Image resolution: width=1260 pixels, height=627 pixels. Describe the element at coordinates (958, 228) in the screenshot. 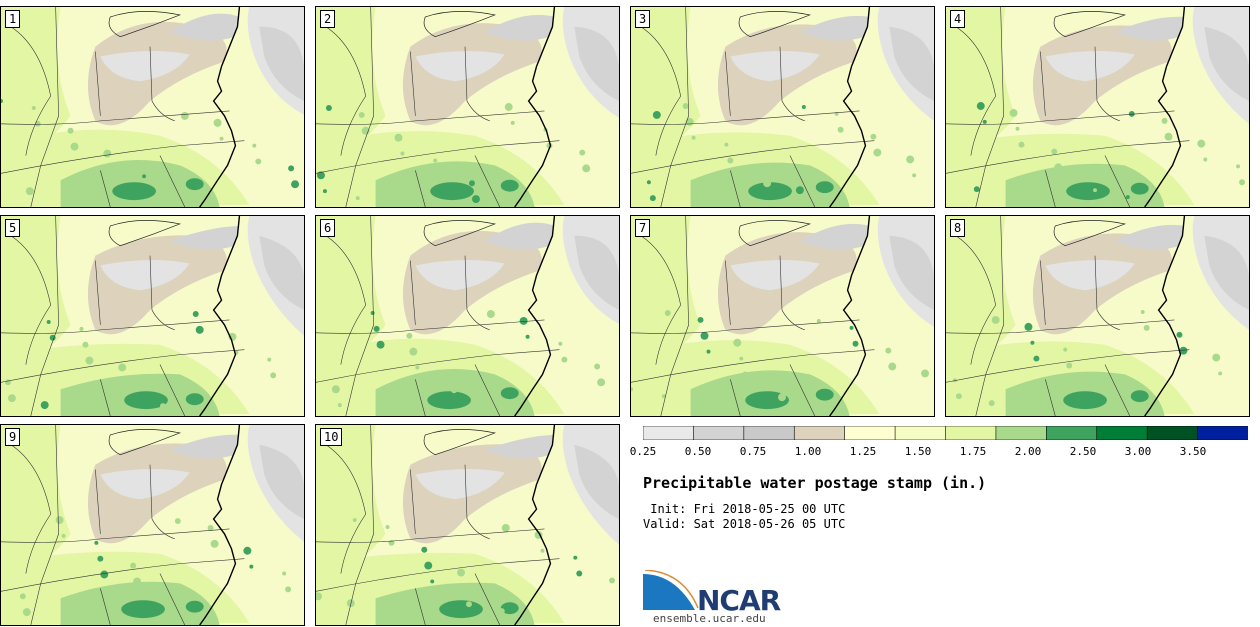

I see `member-label: 8` at that location.